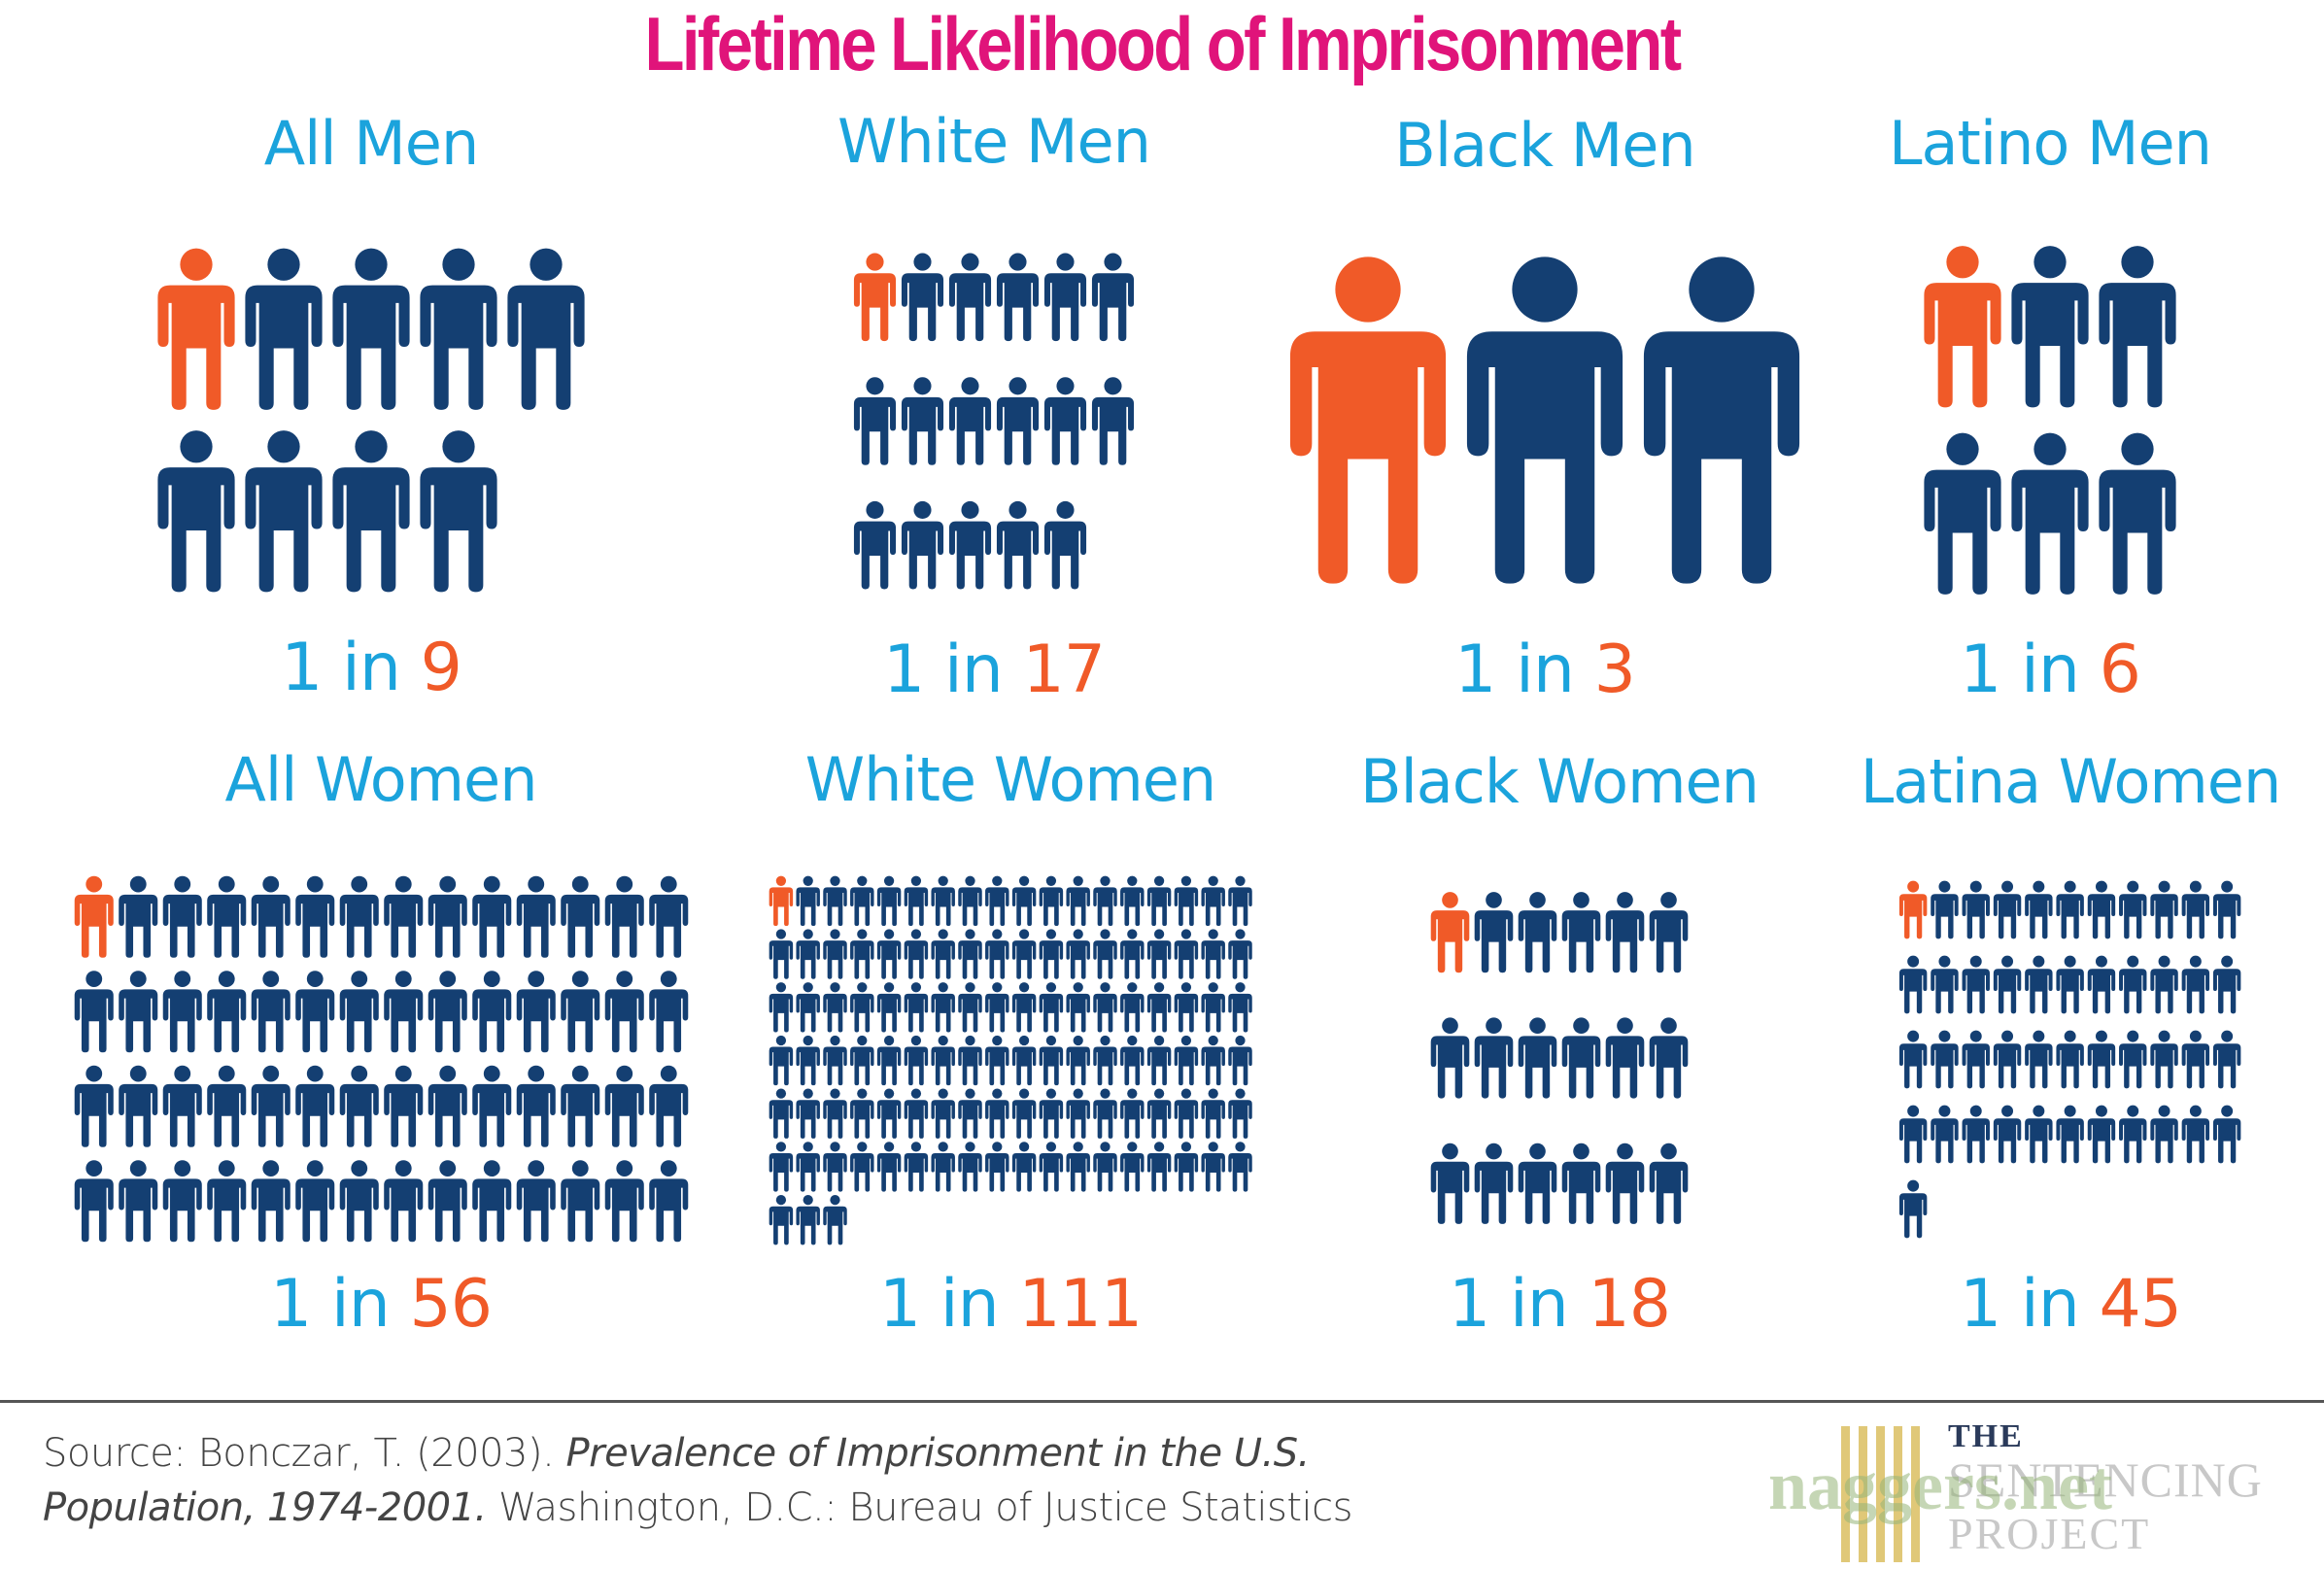 The height and width of the screenshot is (1569, 2324). Describe the element at coordinates (2050, 1533) in the screenshot. I see `logo-line-3: PROJECT` at that location.